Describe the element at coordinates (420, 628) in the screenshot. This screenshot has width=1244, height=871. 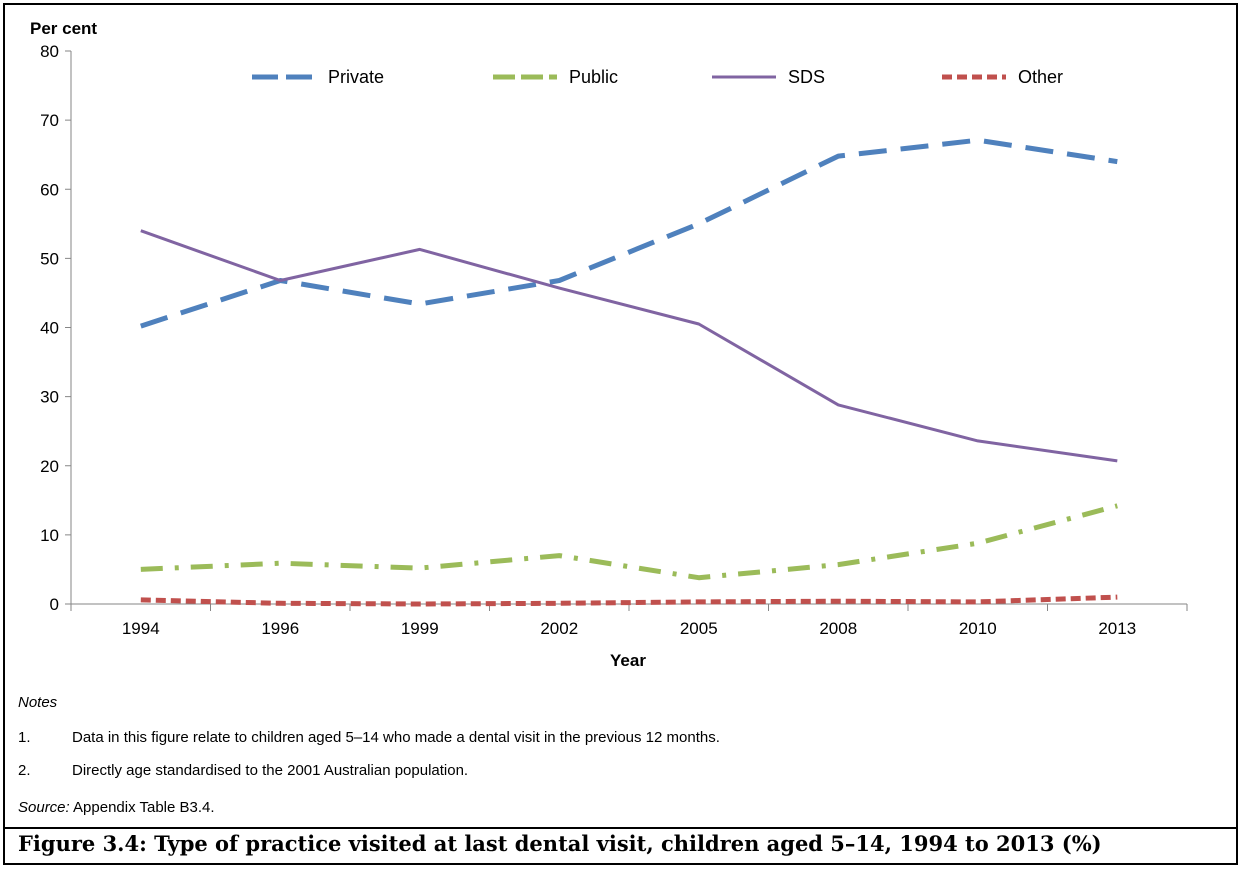
I see `x-tick-label: 1999` at that location.